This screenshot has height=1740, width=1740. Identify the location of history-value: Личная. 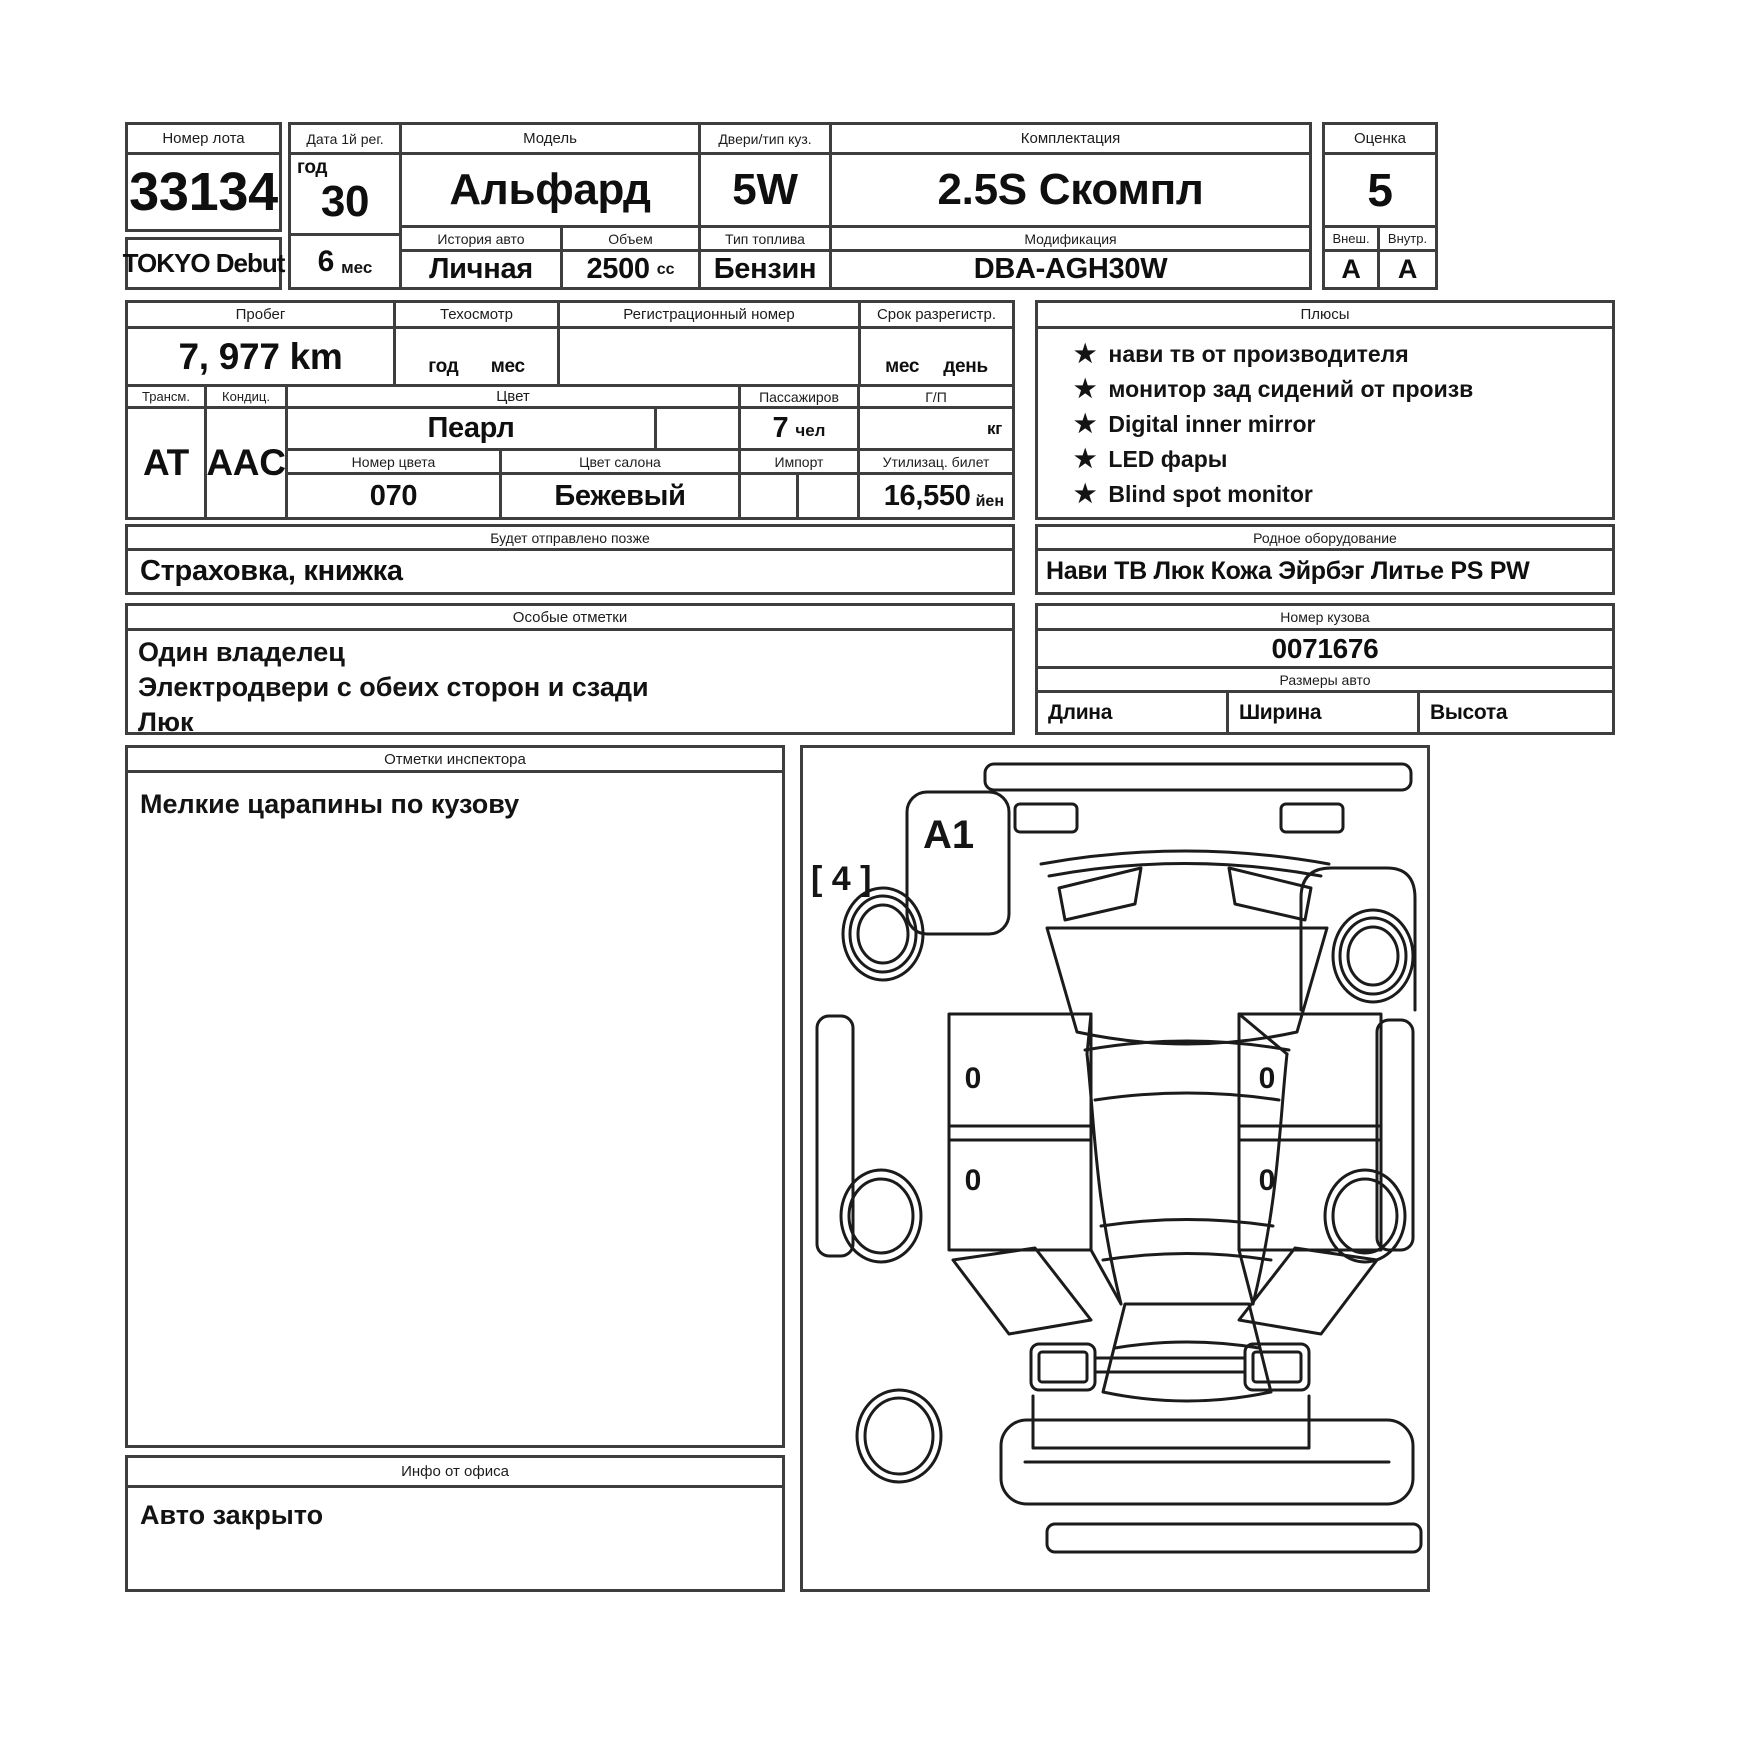
(481, 269).